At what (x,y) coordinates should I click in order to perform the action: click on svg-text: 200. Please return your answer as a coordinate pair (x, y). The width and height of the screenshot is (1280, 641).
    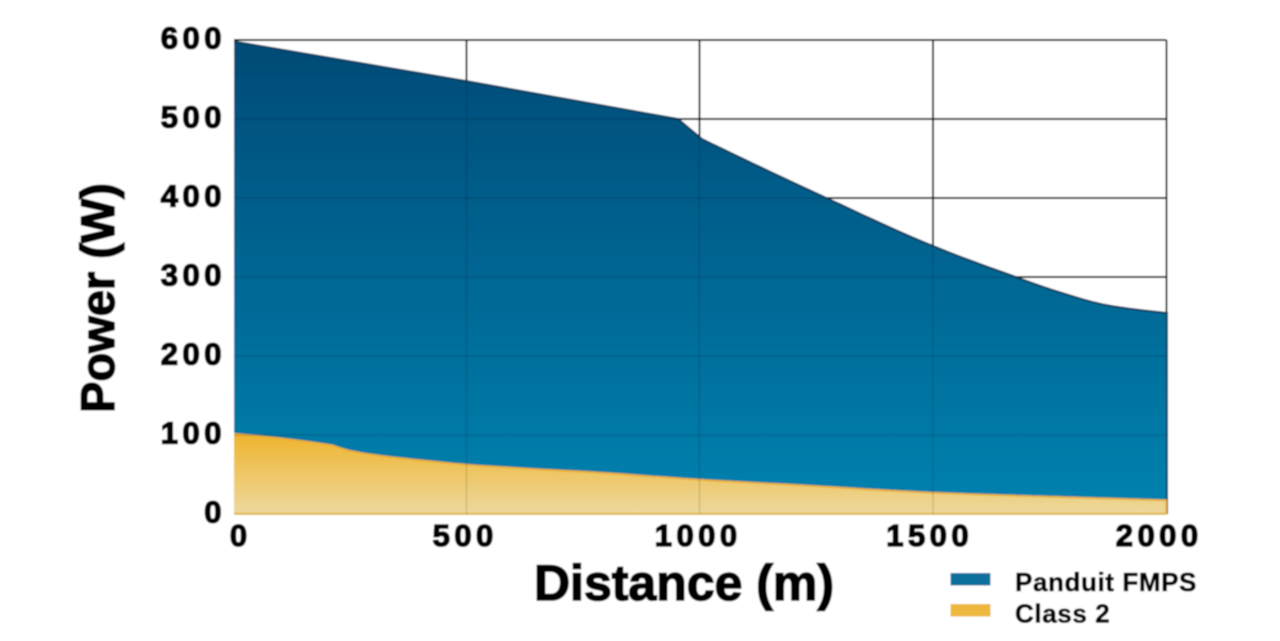
    Looking at the image, I should click on (193, 354).